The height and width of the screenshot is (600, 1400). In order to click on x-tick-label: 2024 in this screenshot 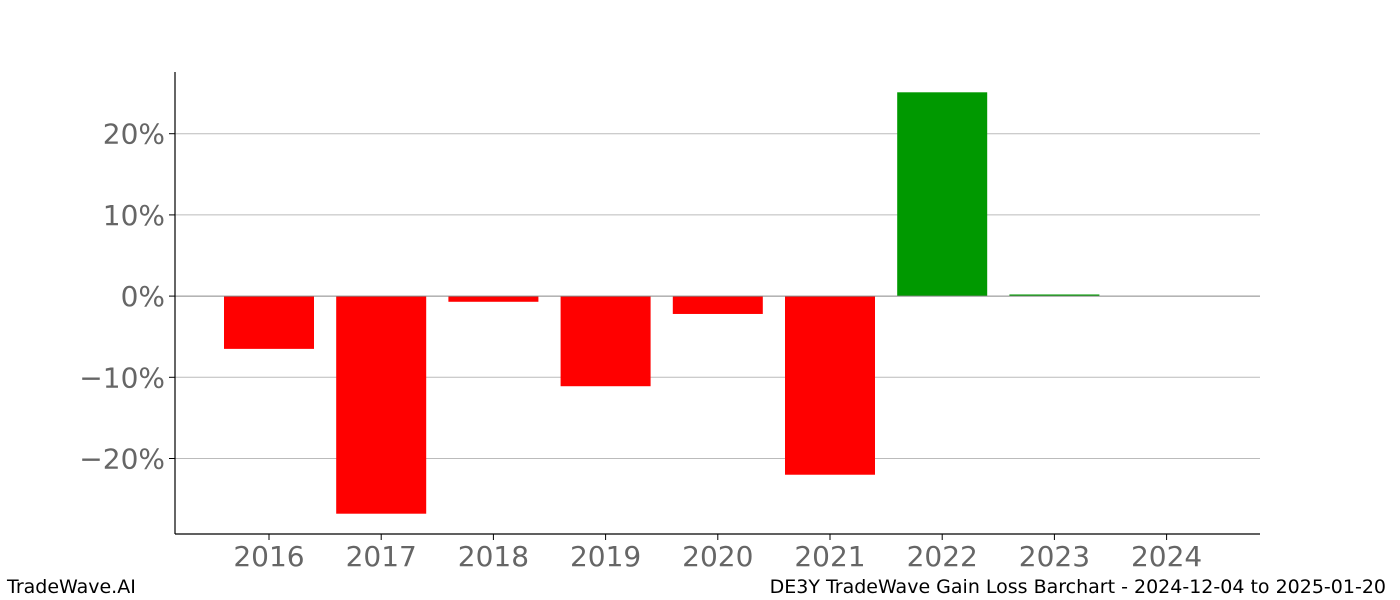, I will do `click(1166, 556)`.